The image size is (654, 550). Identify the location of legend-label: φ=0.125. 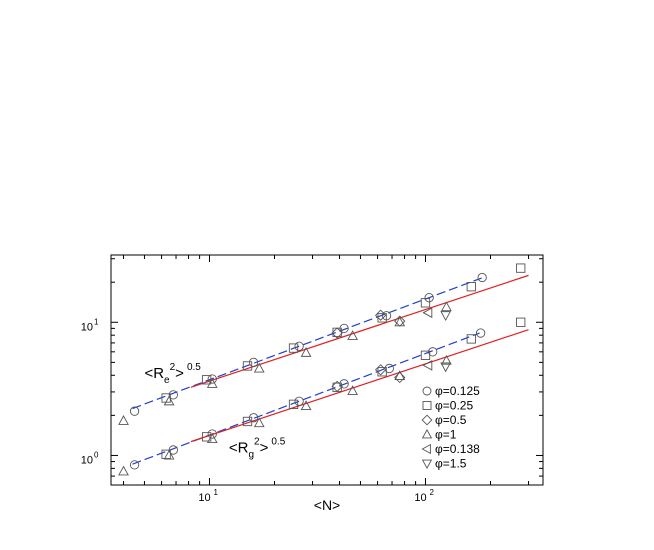
(457, 391).